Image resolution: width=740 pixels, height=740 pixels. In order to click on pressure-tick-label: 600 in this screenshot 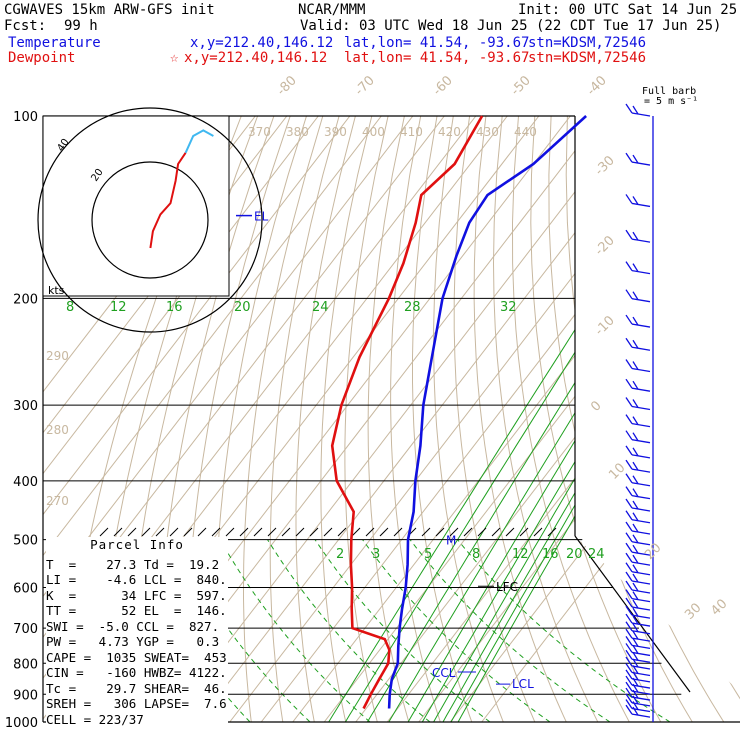, I will do `click(25, 589)`.